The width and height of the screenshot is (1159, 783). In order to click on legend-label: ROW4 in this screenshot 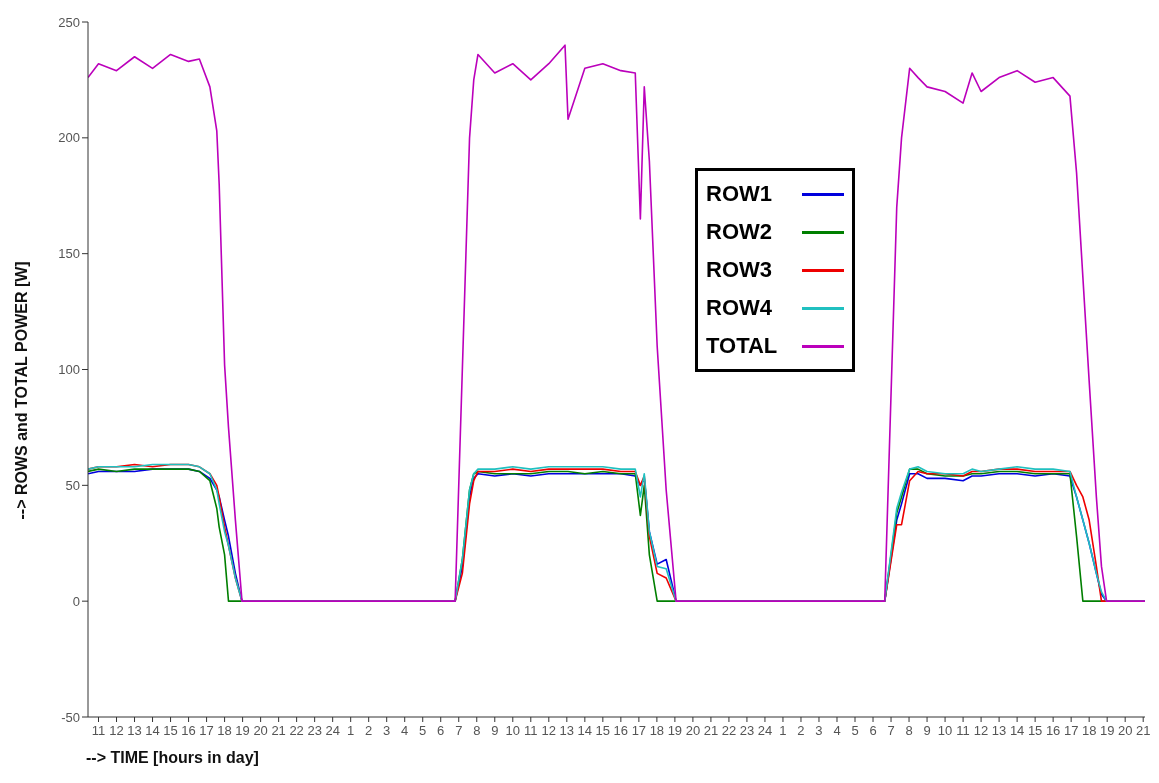, I will do `click(739, 308)`.